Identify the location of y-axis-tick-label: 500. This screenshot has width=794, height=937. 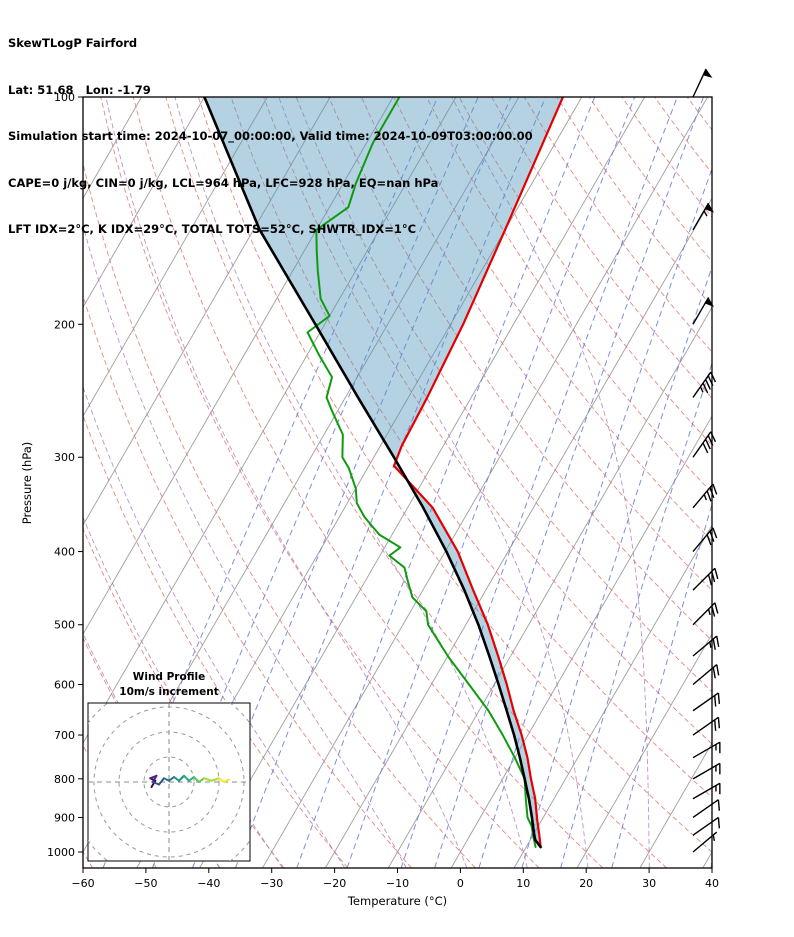
(64, 625).